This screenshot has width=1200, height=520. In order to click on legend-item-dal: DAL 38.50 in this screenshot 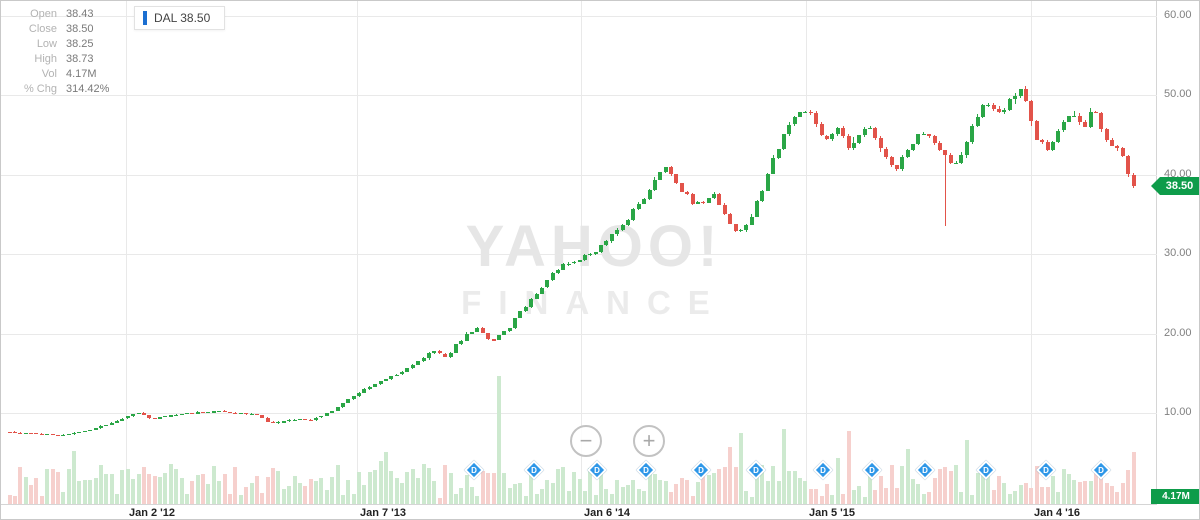, I will do `click(180, 18)`.